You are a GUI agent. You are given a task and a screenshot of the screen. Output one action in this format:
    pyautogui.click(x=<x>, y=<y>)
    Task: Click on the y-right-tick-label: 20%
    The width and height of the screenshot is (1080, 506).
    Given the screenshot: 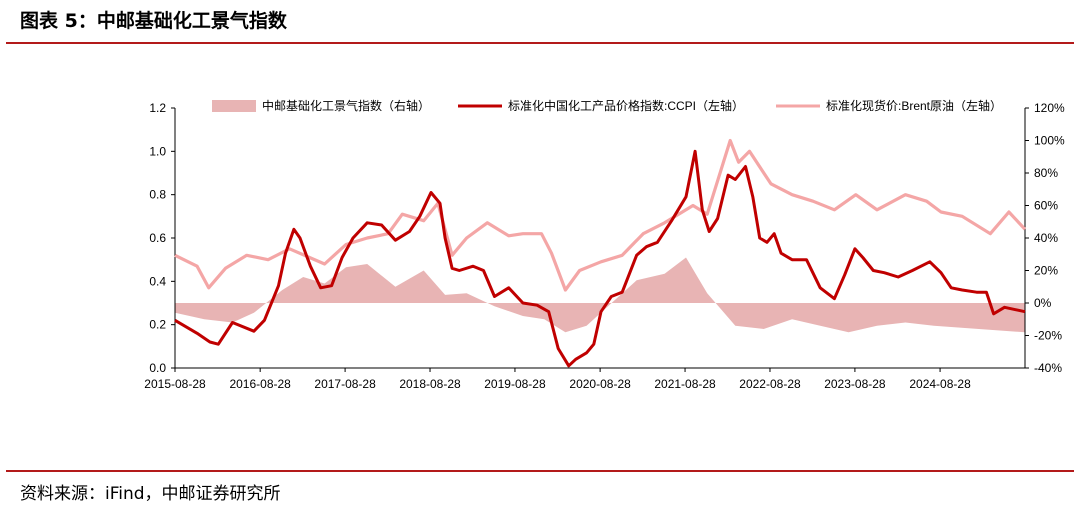 What is the action you would take?
    pyautogui.click(x=1046, y=271)
    